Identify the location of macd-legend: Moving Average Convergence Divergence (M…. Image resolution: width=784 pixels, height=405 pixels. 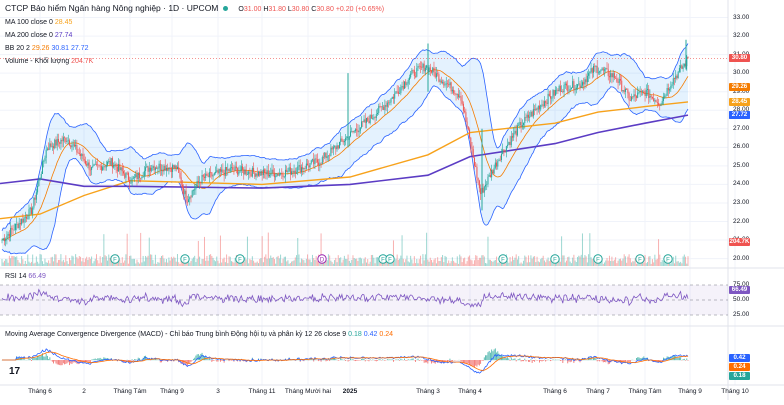
(199, 334).